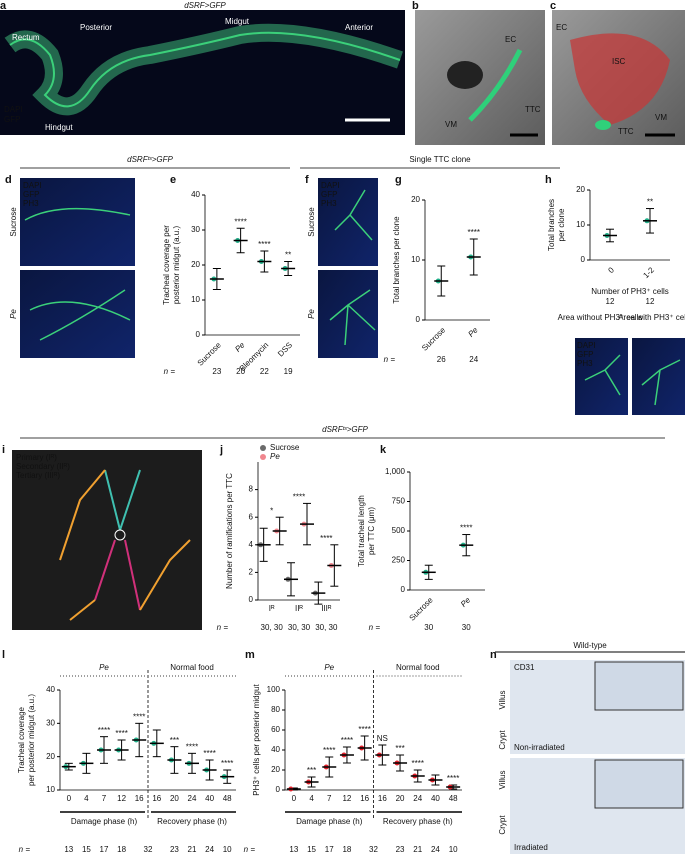  I want to click on inset, so click(639, 784).